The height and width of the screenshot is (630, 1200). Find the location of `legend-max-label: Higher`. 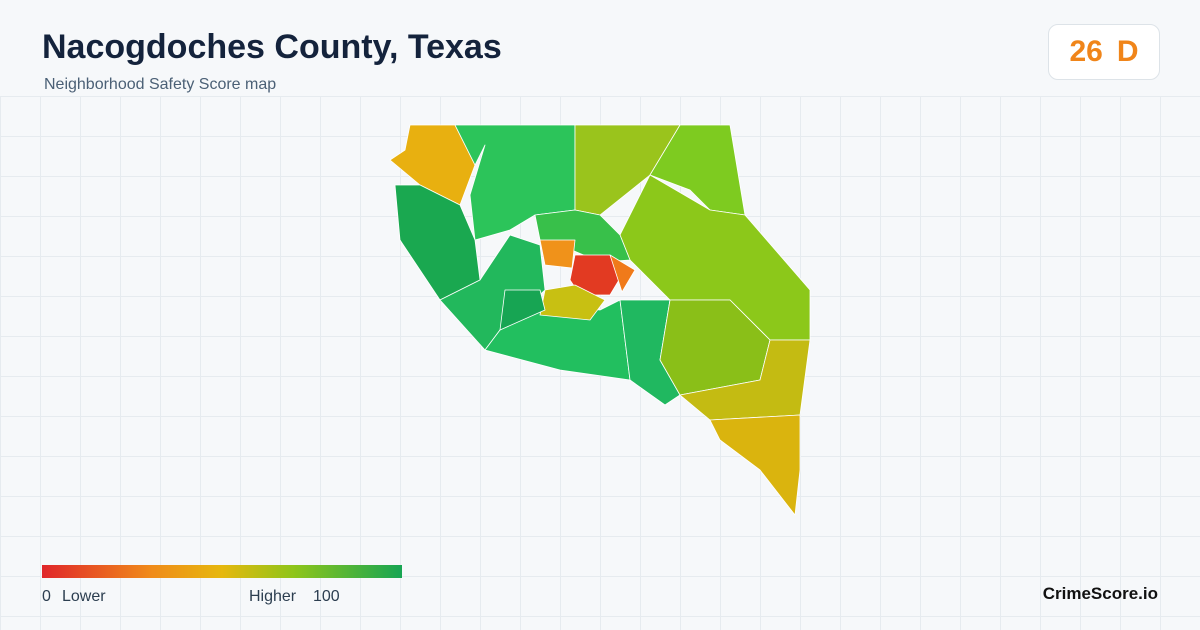

legend-max-label: Higher is located at coordinates (273, 596).